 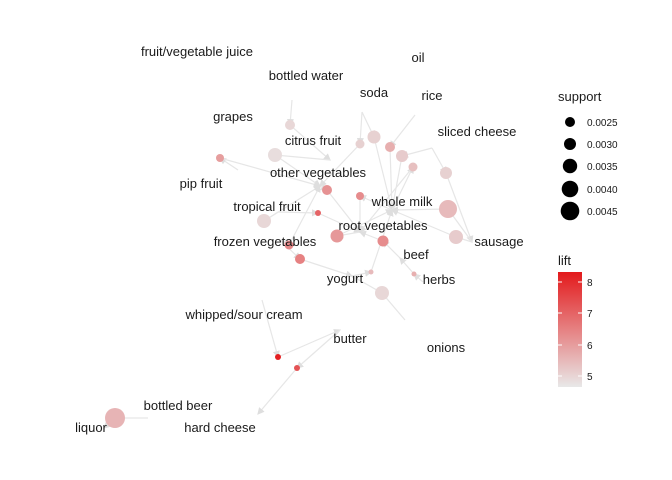 I want to click on item-label-onions: onions, so click(x=446, y=347).